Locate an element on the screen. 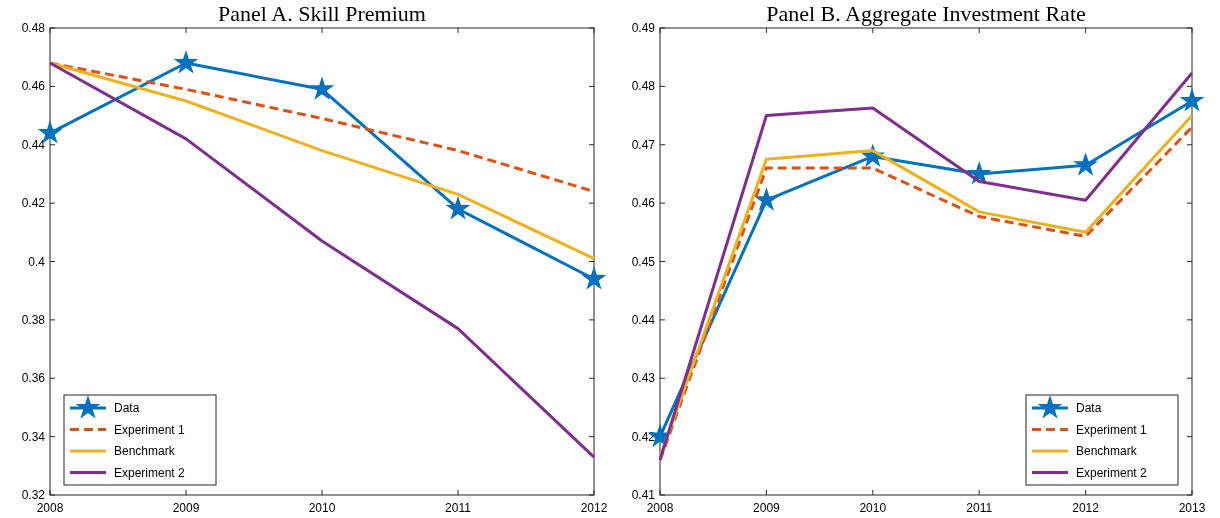 This screenshot has width=1220, height=518. y-tick-label: 0.42 is located at coordinates (33, 203).